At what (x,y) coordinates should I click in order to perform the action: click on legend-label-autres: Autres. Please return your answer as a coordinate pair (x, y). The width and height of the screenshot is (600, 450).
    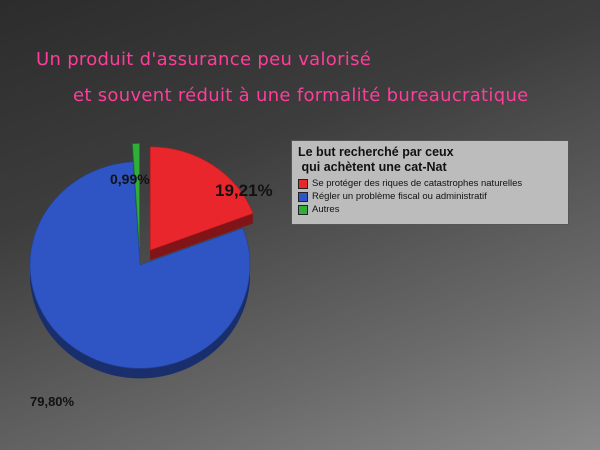
    Looking at the image, I should click on (326, 209).